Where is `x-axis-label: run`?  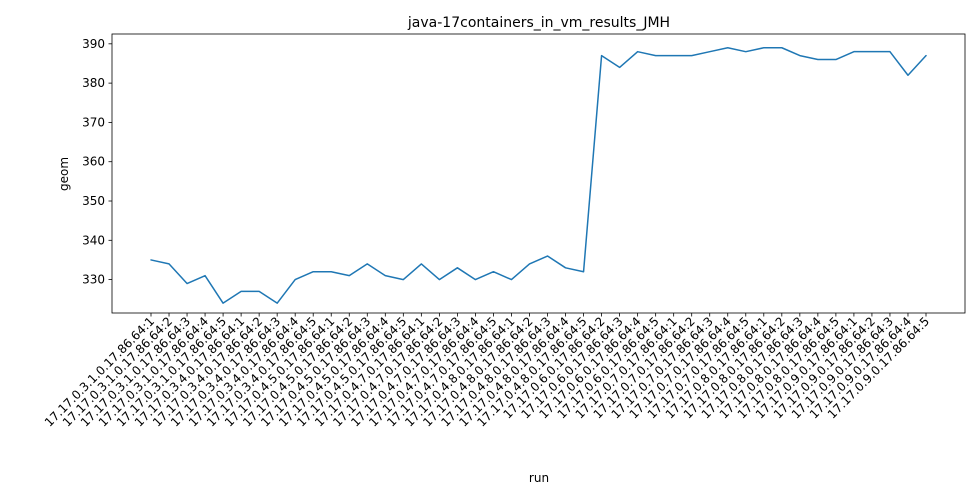
x-axis-label: run is located at coordinates (539, 478).